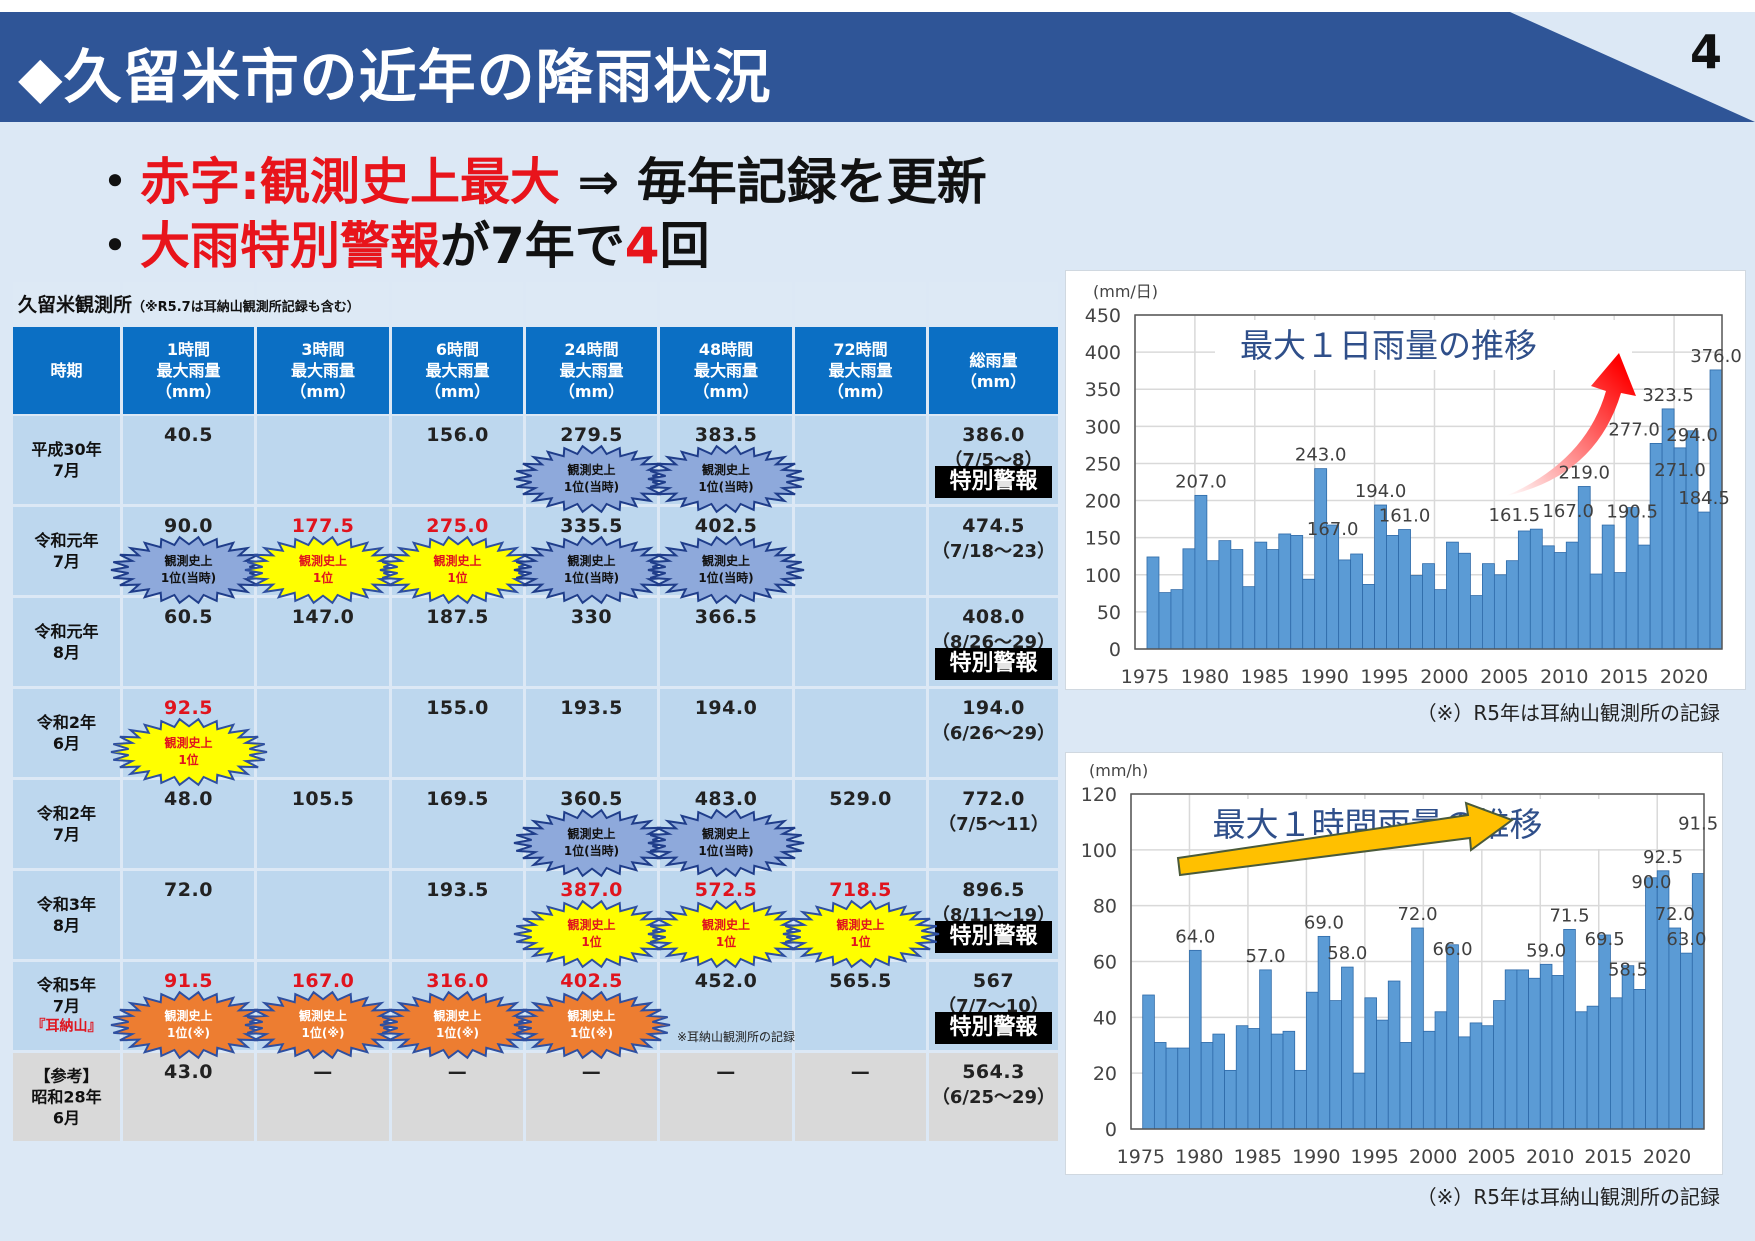  What do you see at coordinates (860, 303) in the screenshot?
I see `caption-row-cell` at bounding box center [860, 303].